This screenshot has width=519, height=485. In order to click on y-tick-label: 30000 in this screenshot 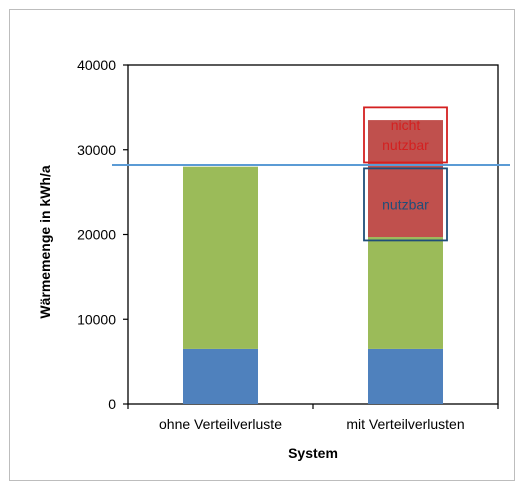, I will do `click(96, 150)`.